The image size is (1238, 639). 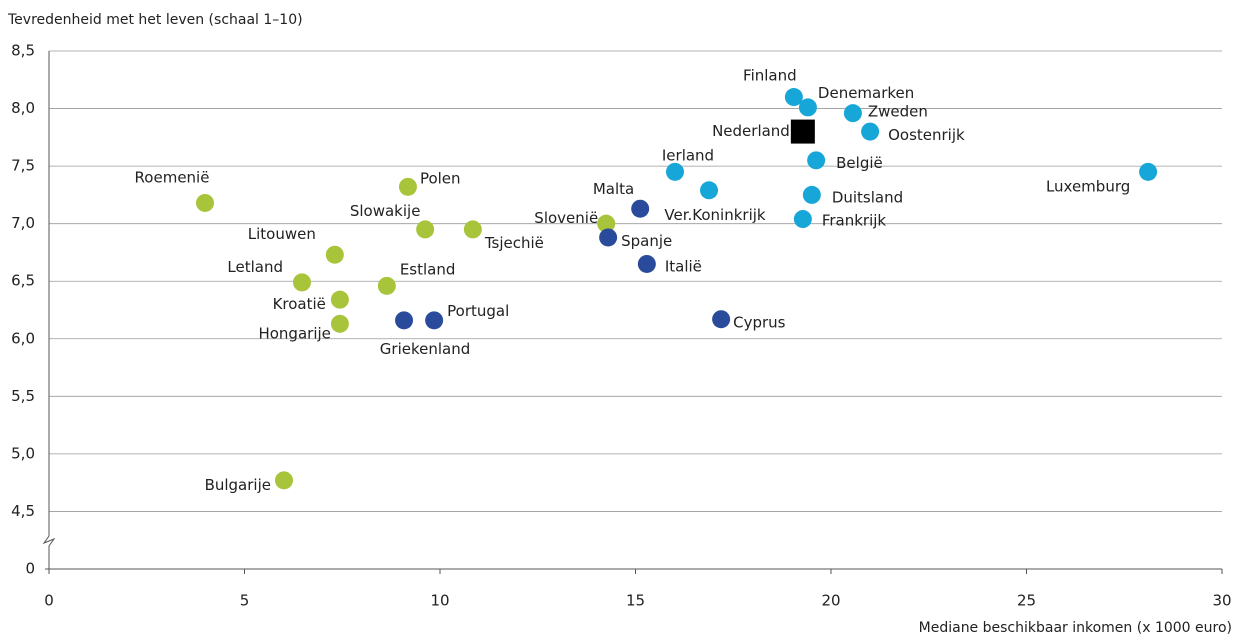 I want to click on point-label: Duitsland, so click(x=867, y=197).